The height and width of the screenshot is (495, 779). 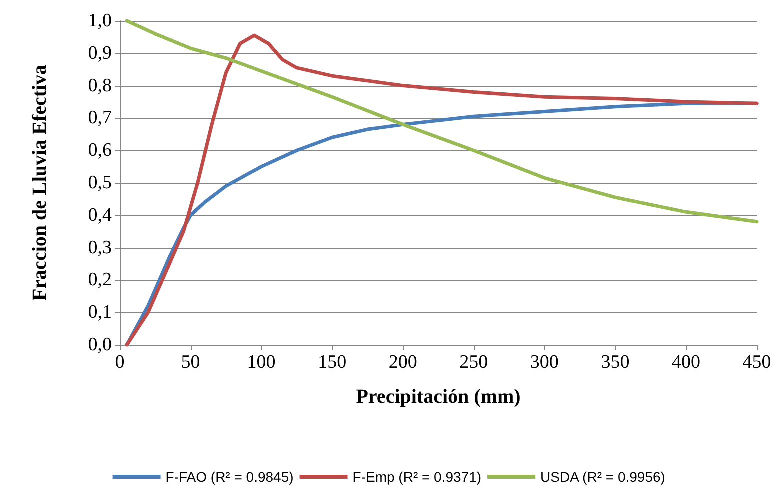 I want to click on y-tick-label: 0,6, so click(x=100, y=151).